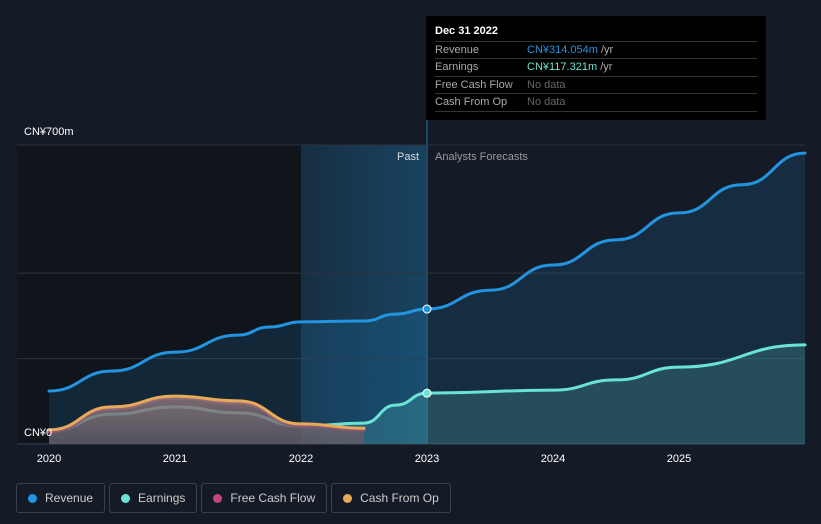 The height and width of the screenshot is (524, 821). I want to click on forecast-label: Analysts Forecasts, so click(481, 157).